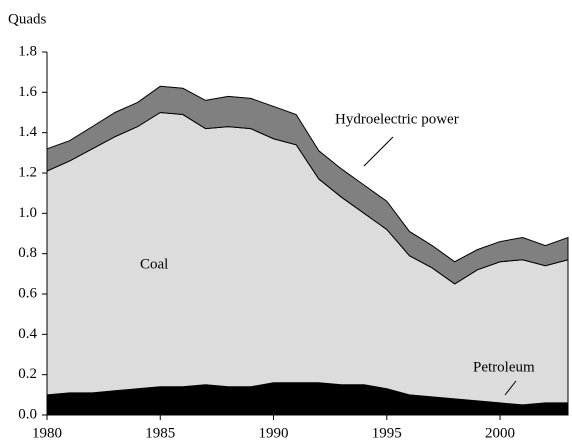  What do you see at coordinates (27, 293) in the screenshot?
I see `y-tick-label: 0.6` at bounding box center [27, 293].